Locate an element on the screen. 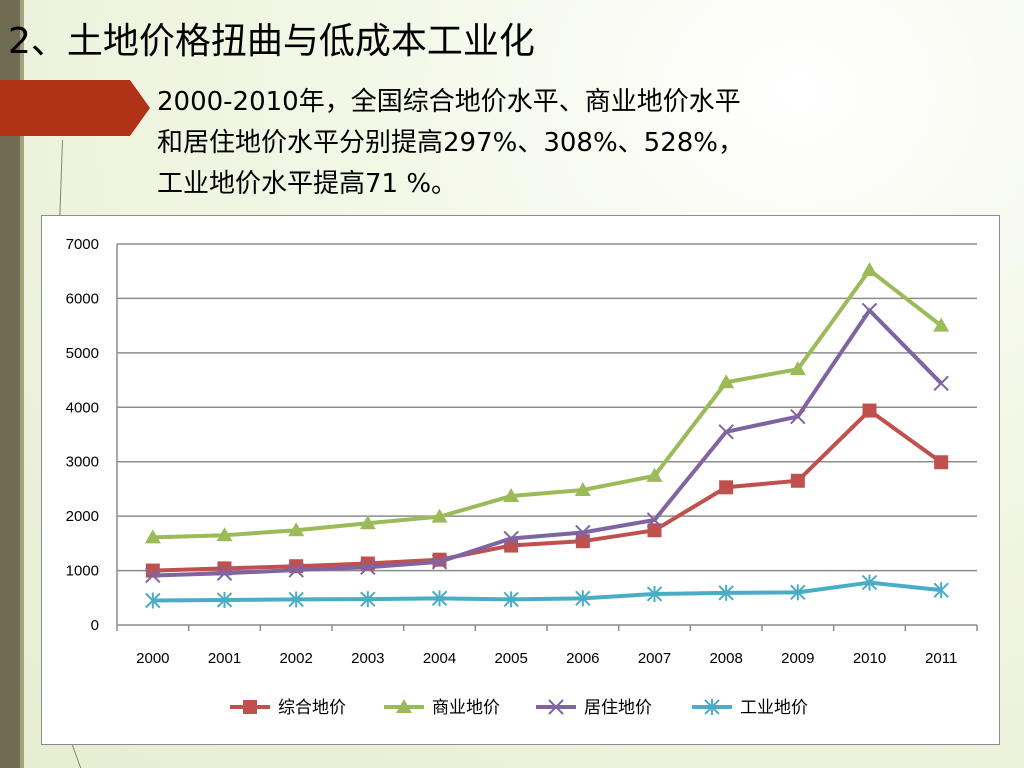  description-line: 工业地价水平提高71 %。 is located at coordinates (307, 184).